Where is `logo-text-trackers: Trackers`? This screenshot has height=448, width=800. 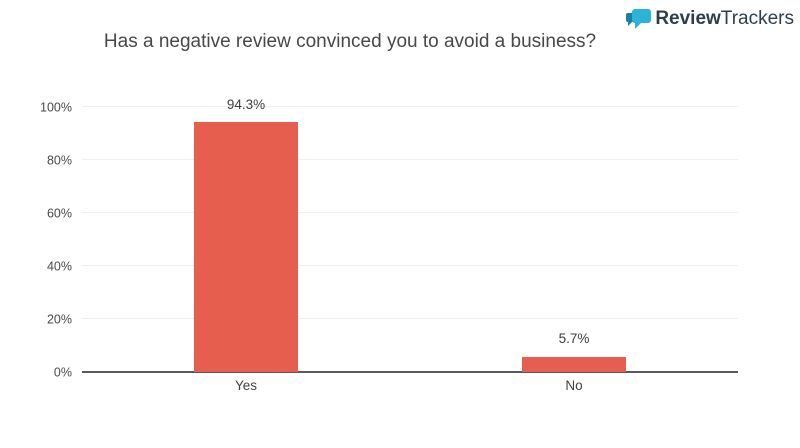
logo-text-trackers: Trackers is located at coordinates (757, 18).